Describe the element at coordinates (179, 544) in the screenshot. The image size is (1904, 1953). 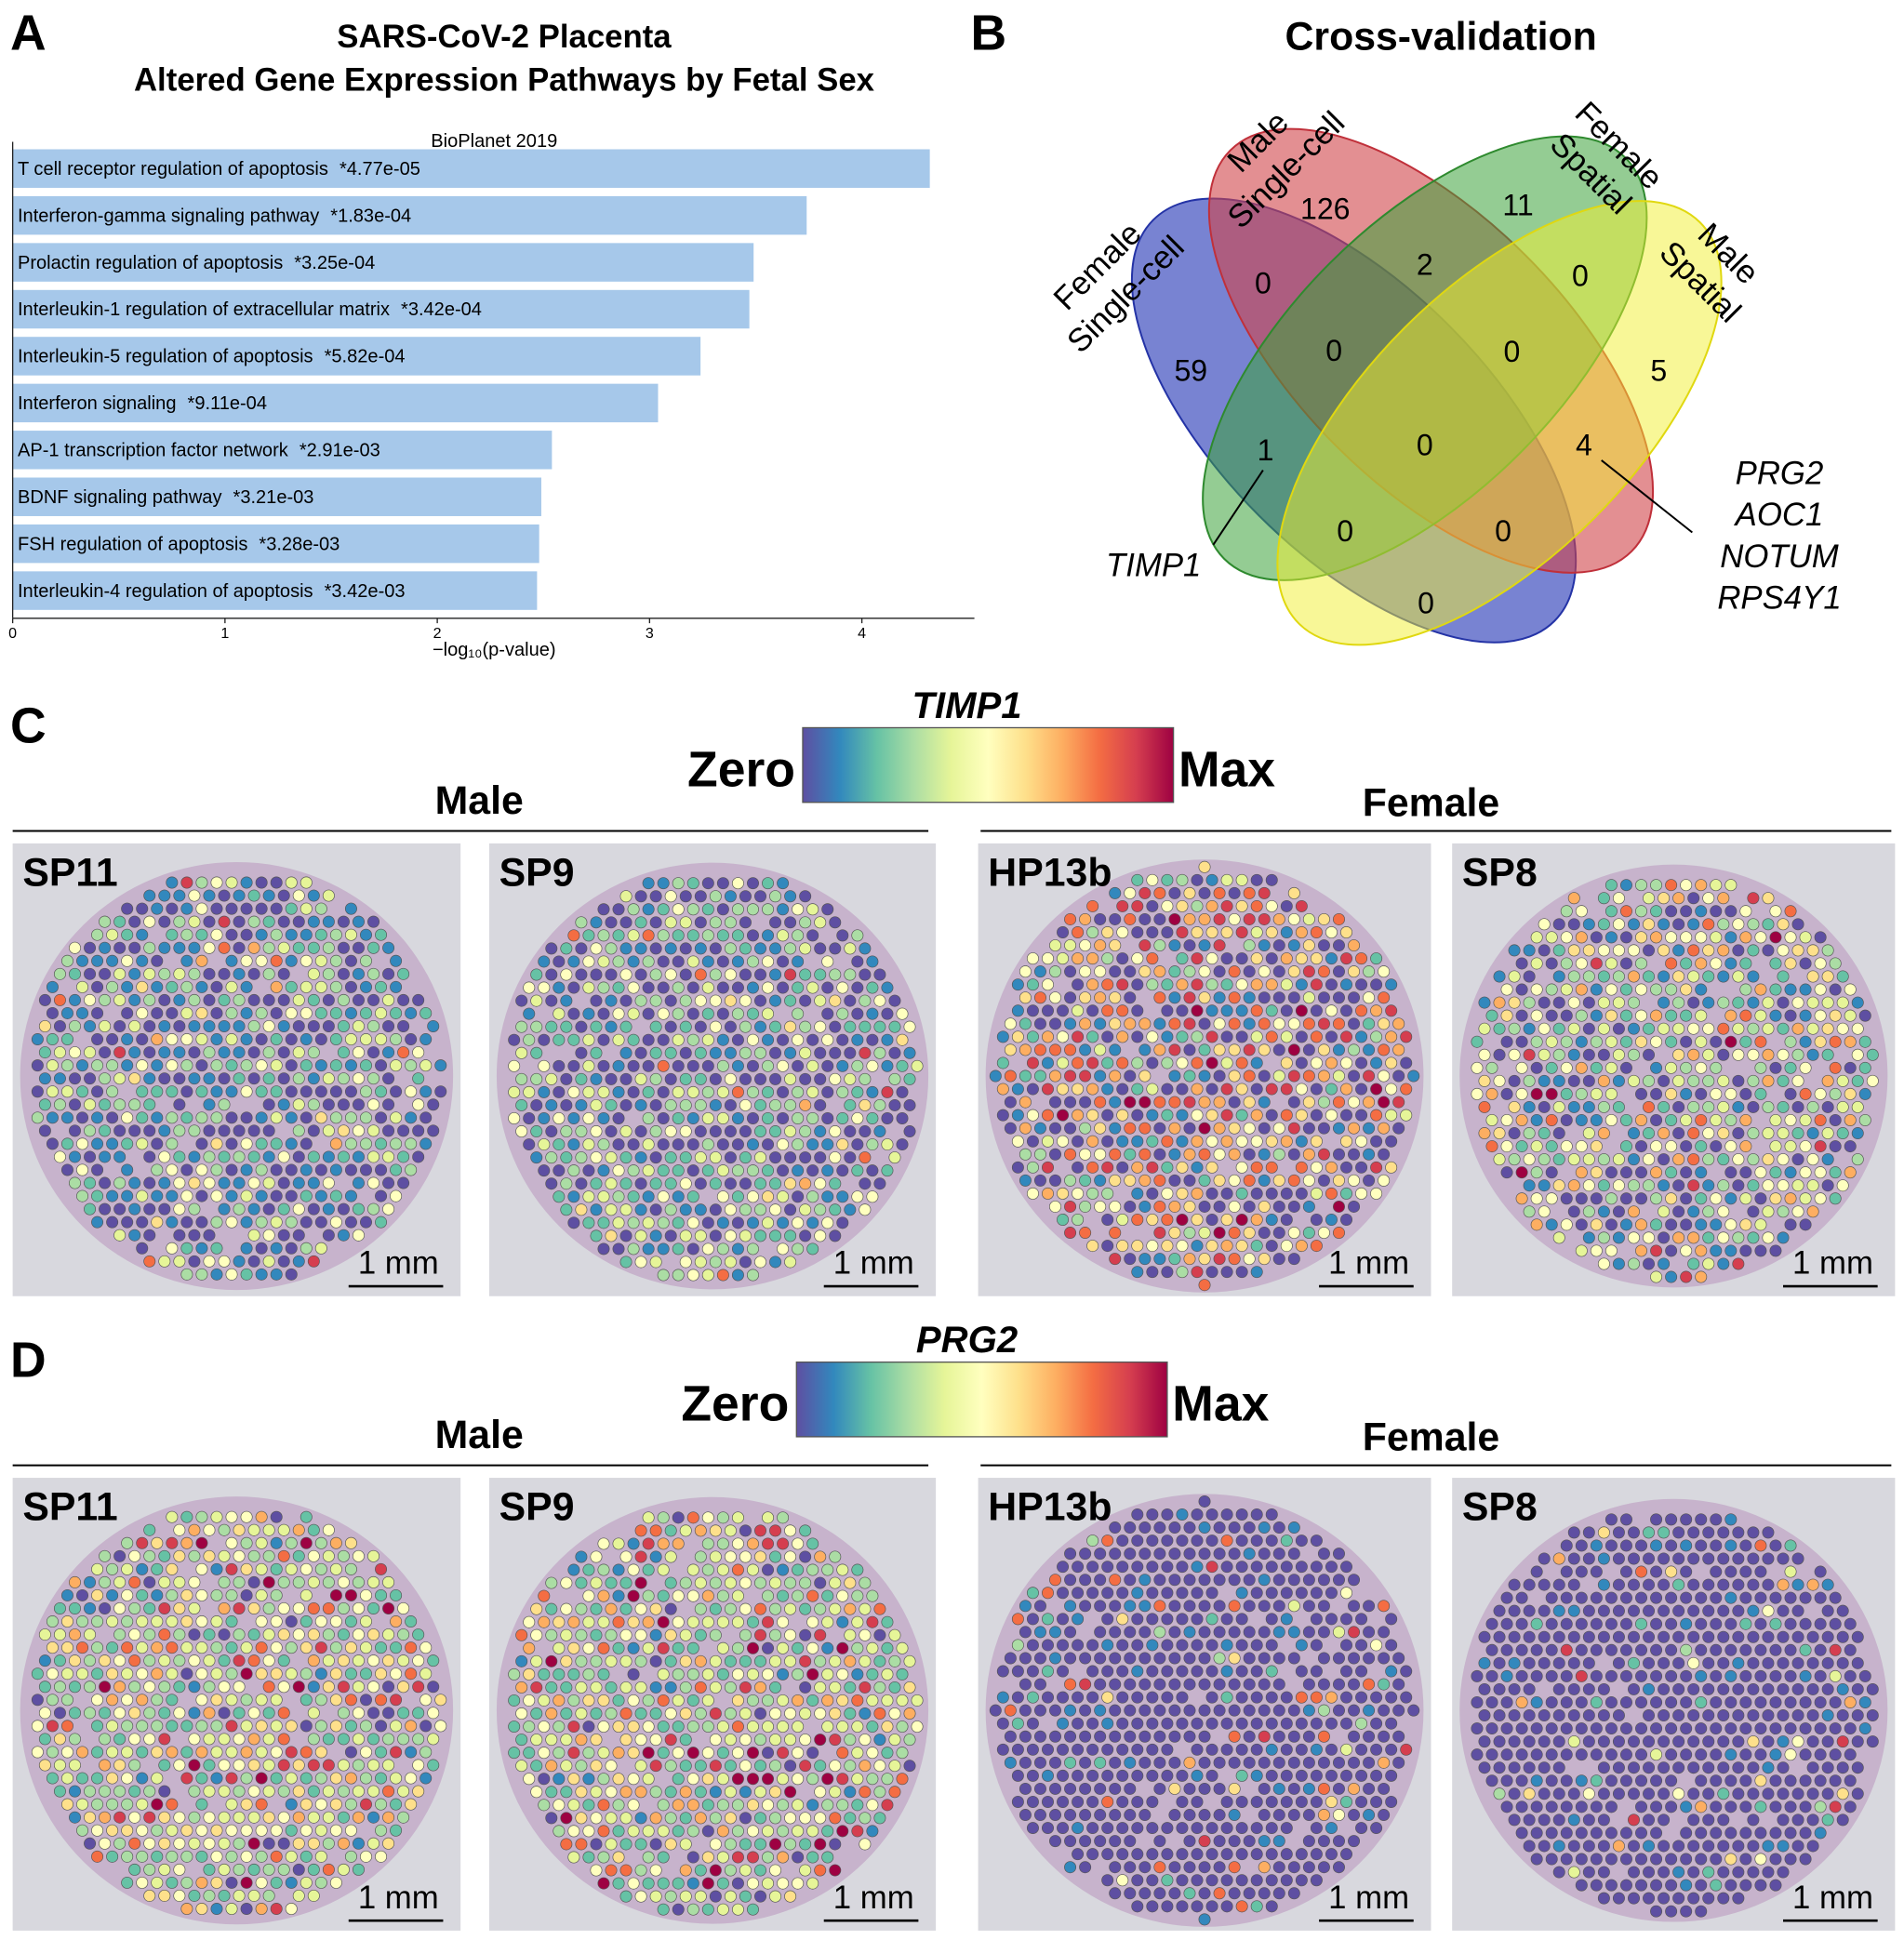
I see `bar-label: FSH regulation of apoptosis *3.28e-03` at that location.